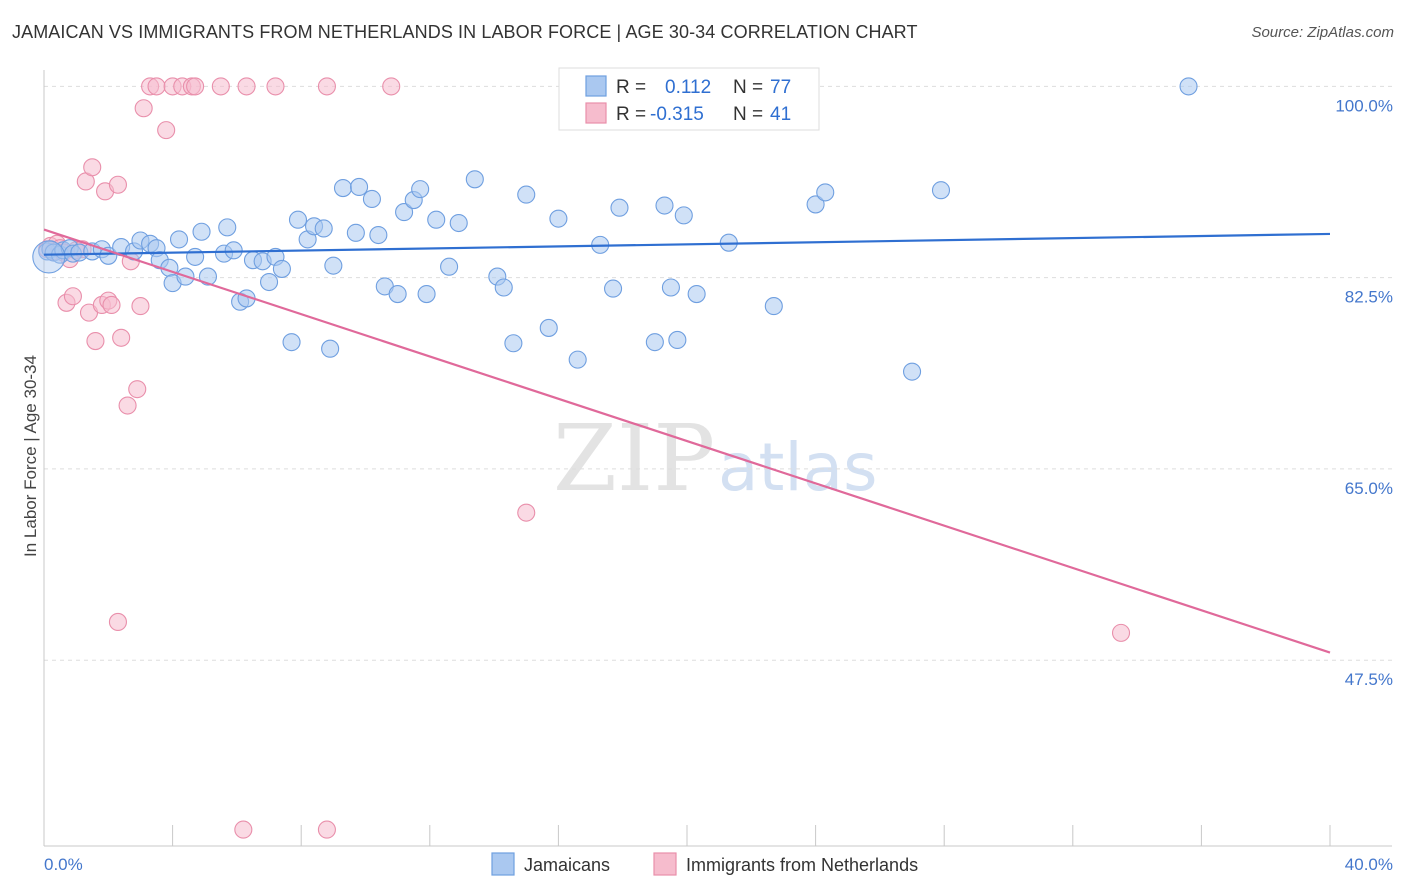 This screenshot has width=1406, height=892. What do you see at coordinates (567, 865) in the screenshot?
I see `bottom-legend-label-jamaicans: Jamaicans` at bounding box center [567, 865].